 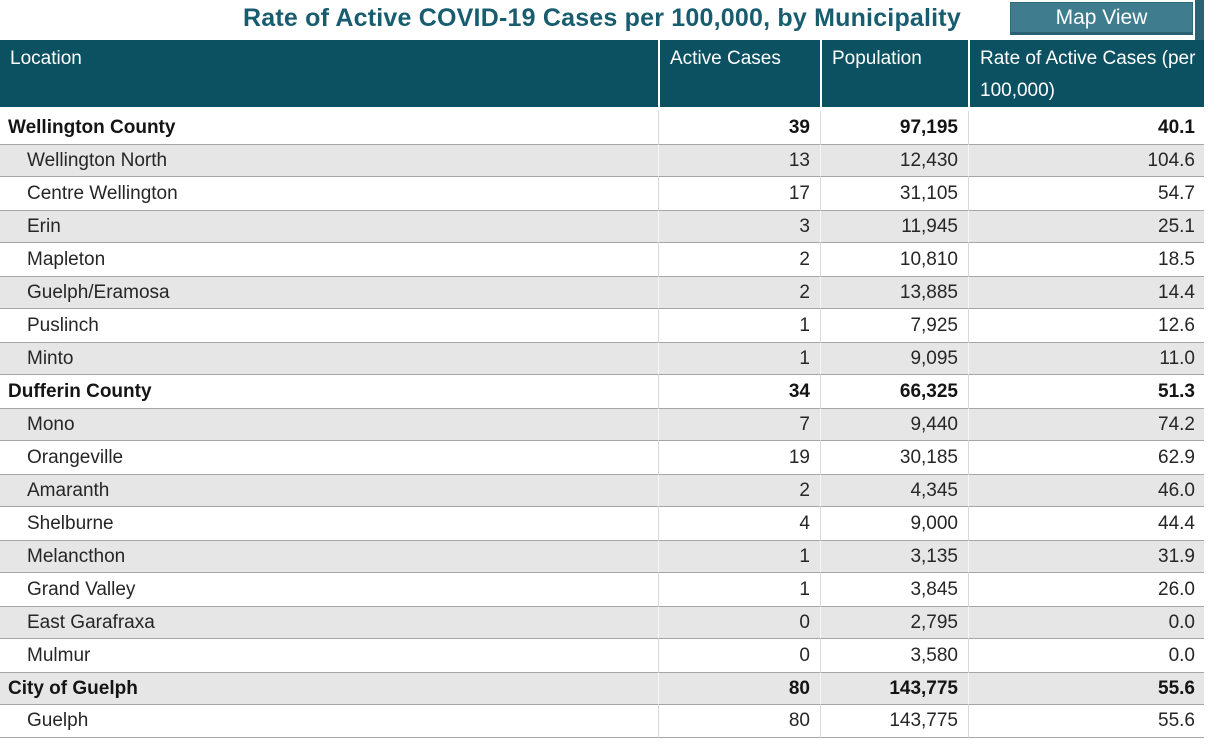 I want to click on table-row: City of Guelph 80 143,775 55.6, so click(x=602, y=688).